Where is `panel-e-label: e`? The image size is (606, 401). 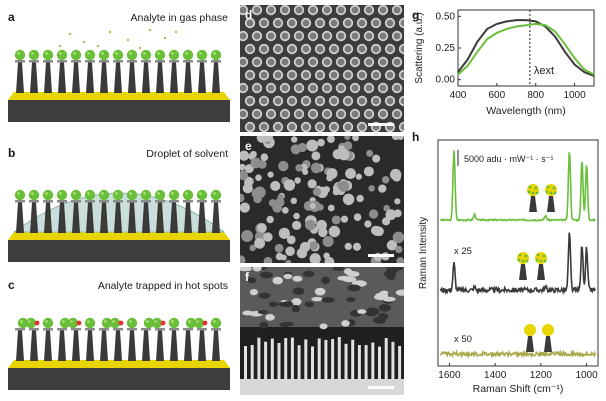
panel-e-label: e is located at coordinates (248, 146).